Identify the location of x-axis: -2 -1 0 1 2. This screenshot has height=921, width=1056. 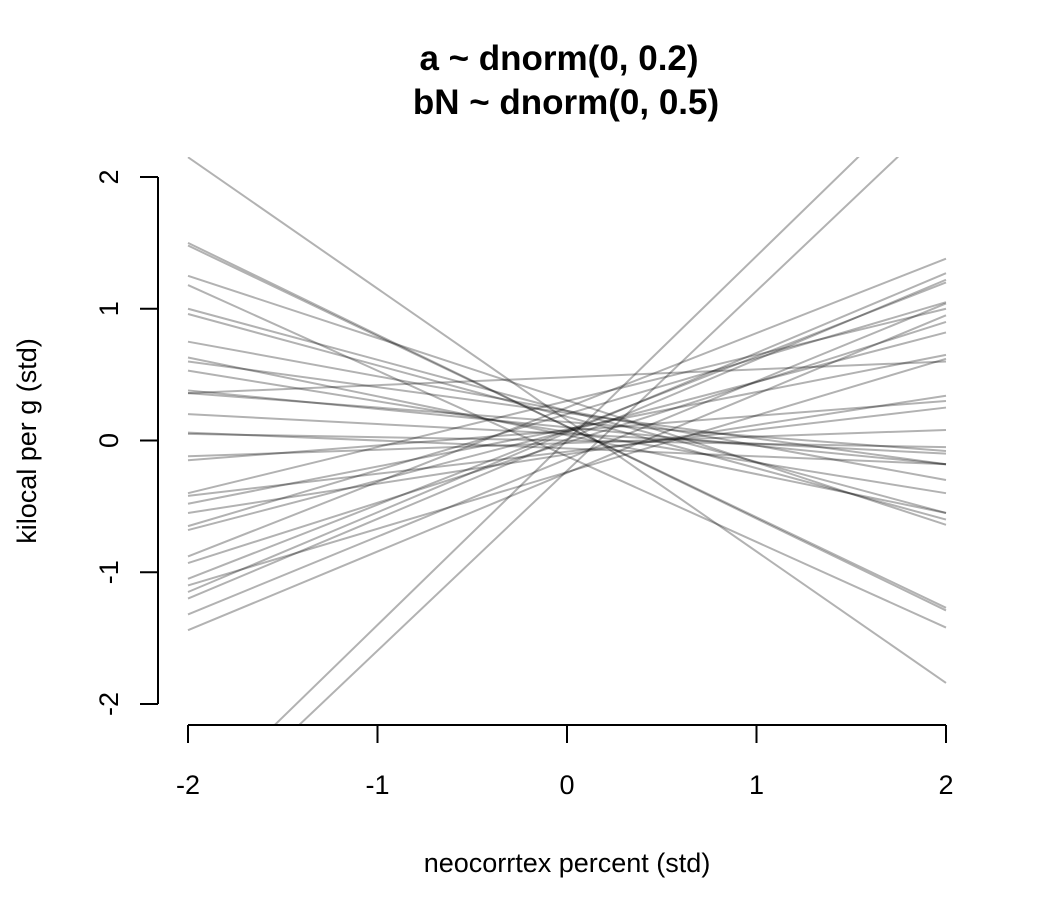
(565, 762).